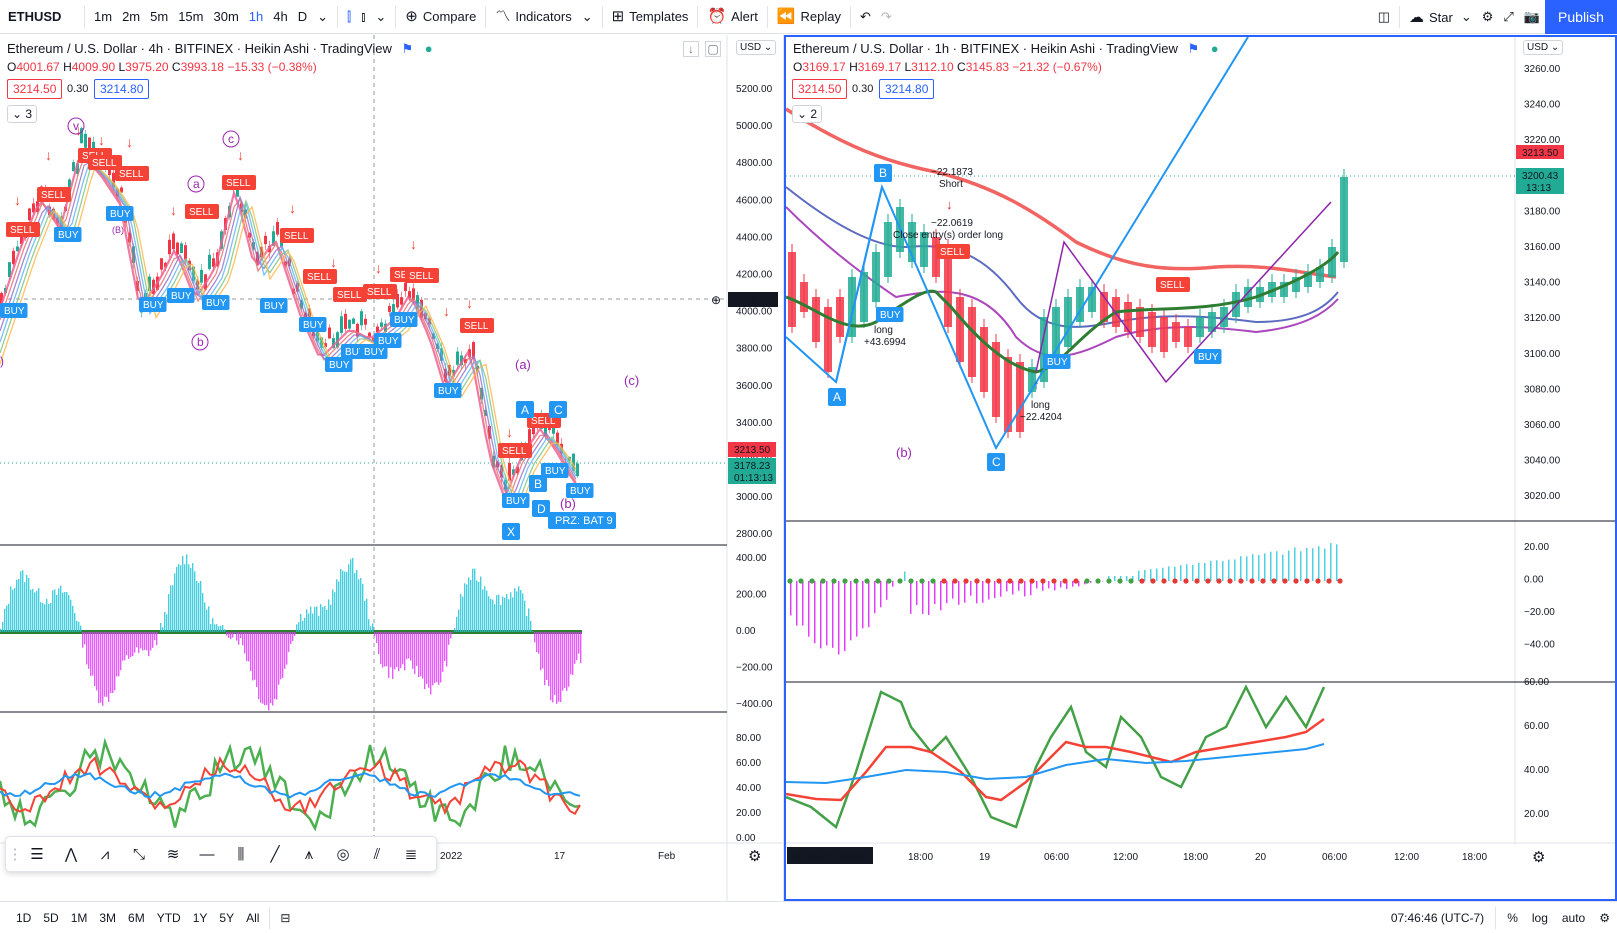 This screenshot has width=1617, height=933. What do you see at coordinates (24, 917) in the screenshot?
I see `range-1d: 1D` at bounding box center [24, 917].